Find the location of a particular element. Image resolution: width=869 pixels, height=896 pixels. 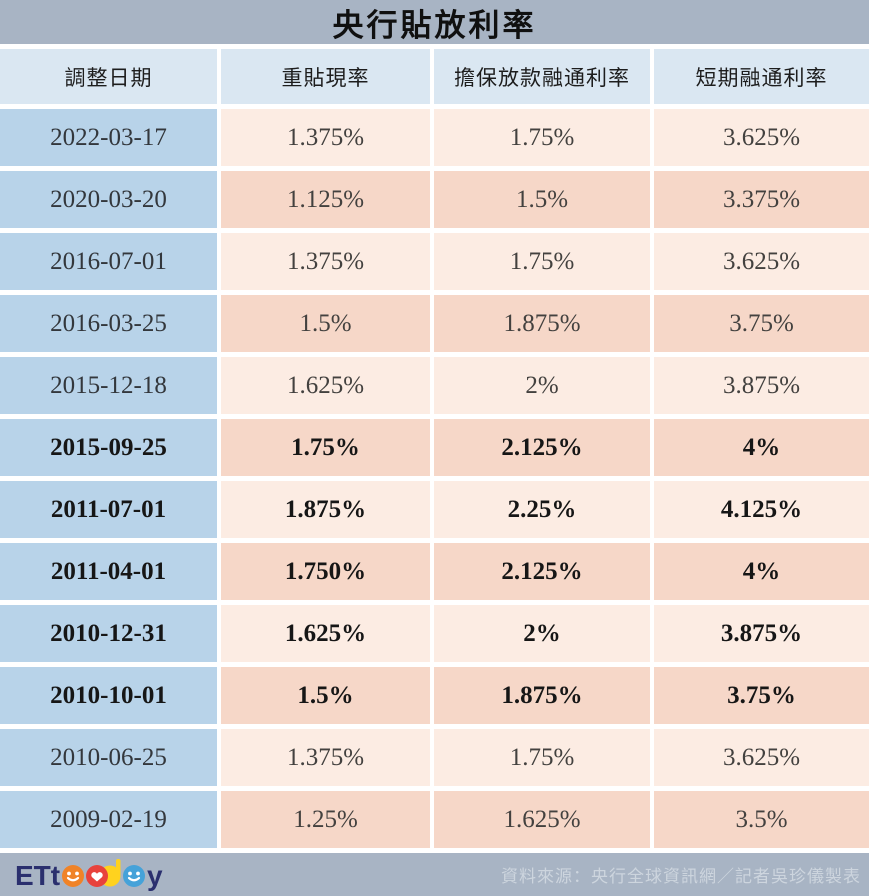

table-cell-adjustment-date: 2016-03-25 is located at coordinates (108, 323).